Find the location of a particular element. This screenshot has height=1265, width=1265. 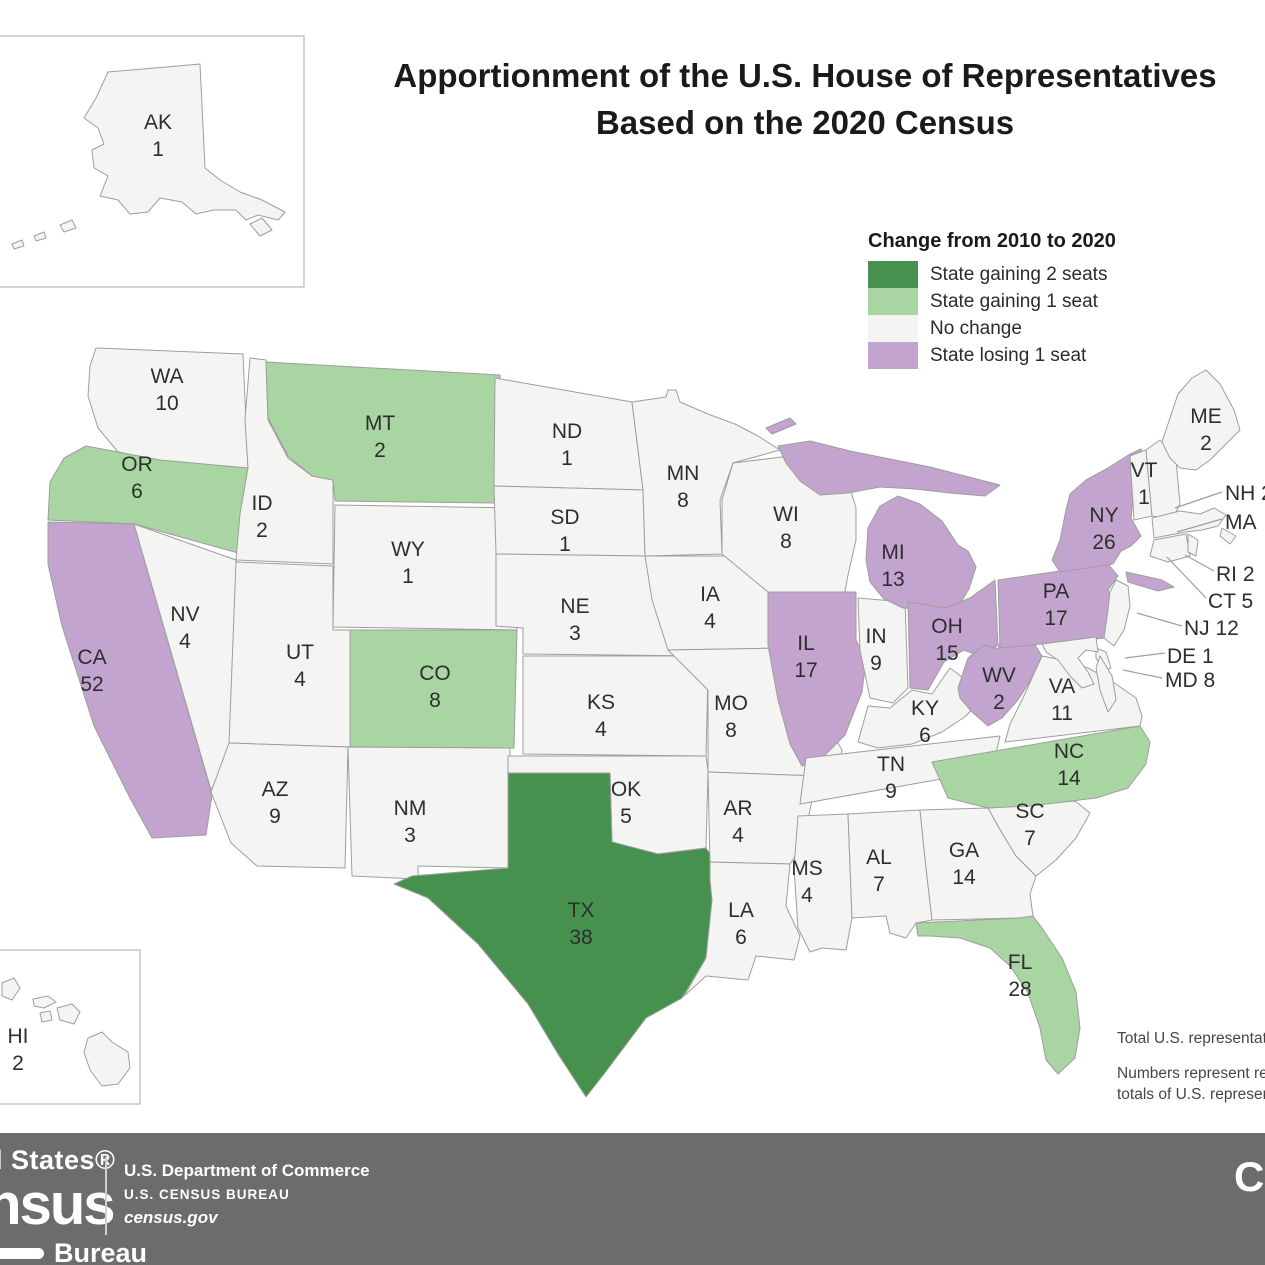

label-va: VA 11 is located at coordinates (1062, 700).